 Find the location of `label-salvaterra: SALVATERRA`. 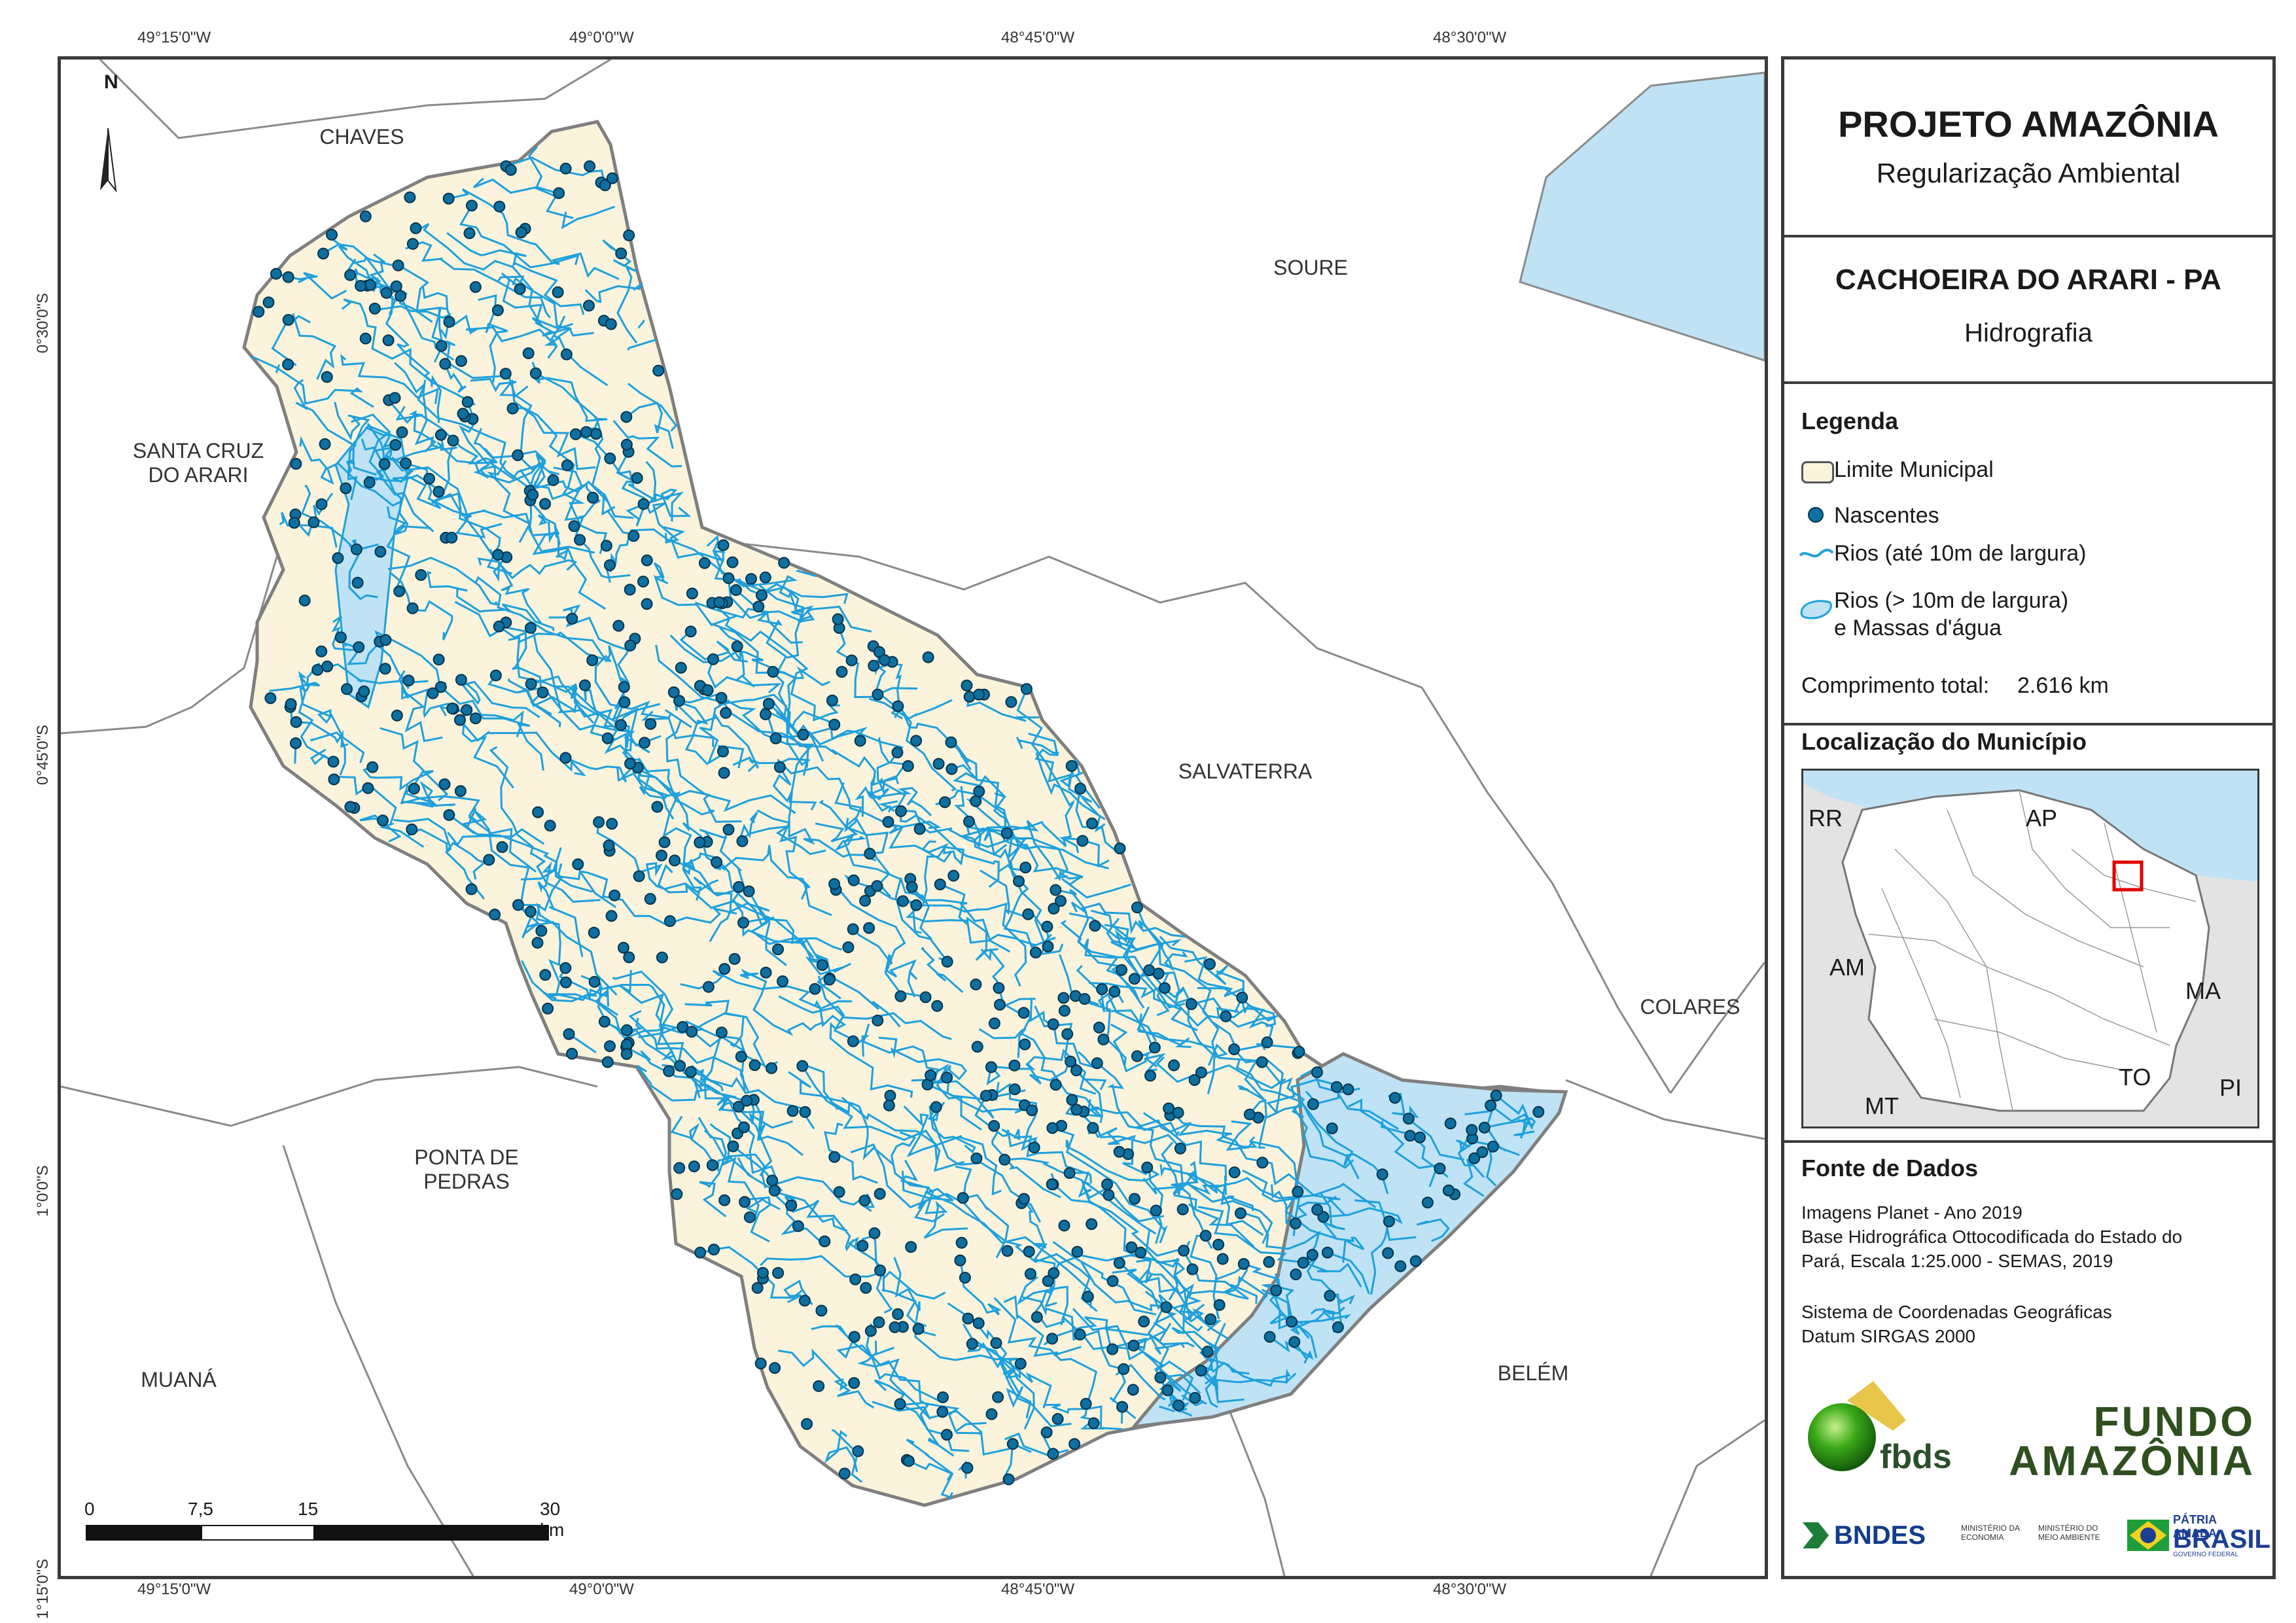

label-salvaterra: SALVATERRA is located at coordinates (1245, 771).